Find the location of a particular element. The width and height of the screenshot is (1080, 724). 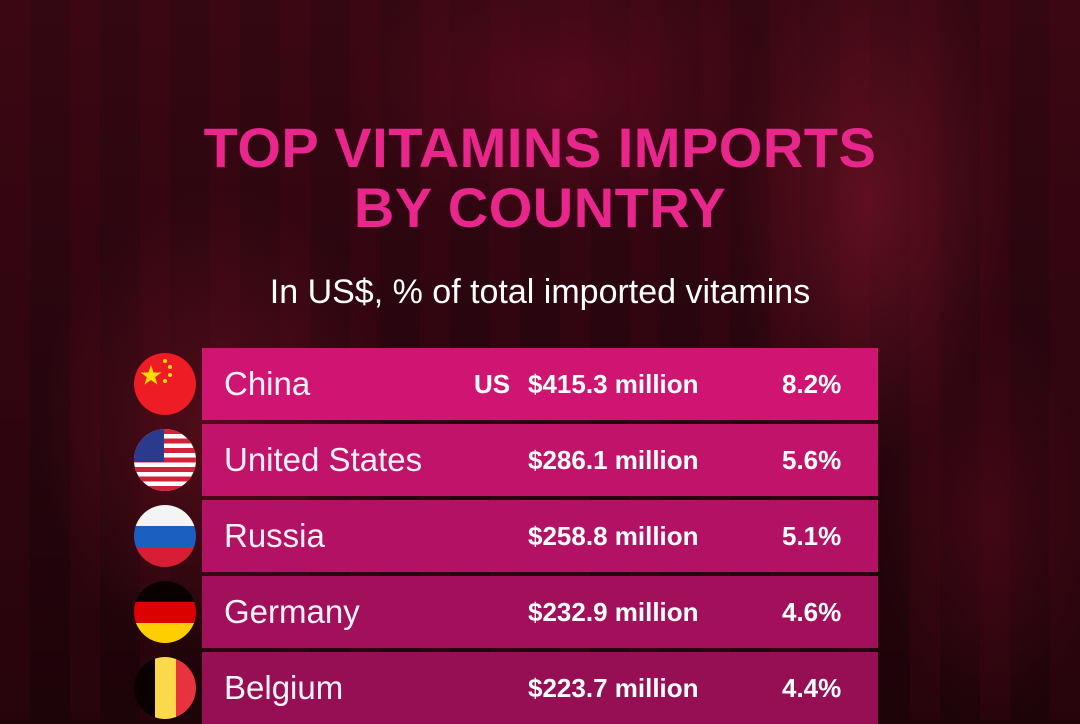

country-name: United States is located at coordinates (323, 459).